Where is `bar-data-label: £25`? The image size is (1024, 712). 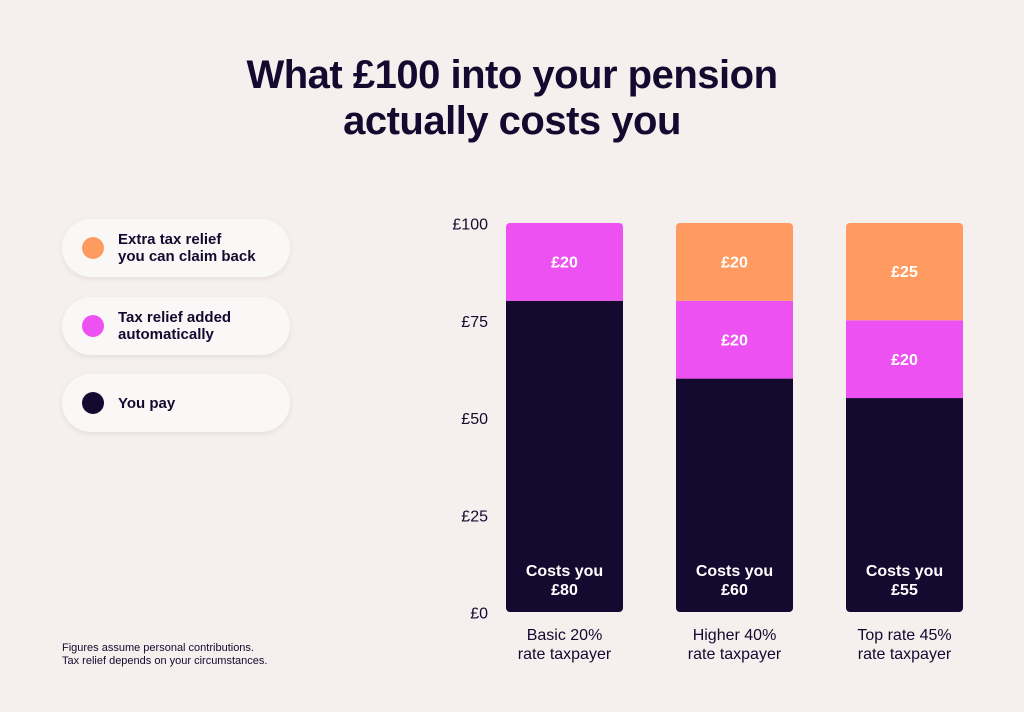 bar-data-label: £25 is located at coordinates (904, 272).